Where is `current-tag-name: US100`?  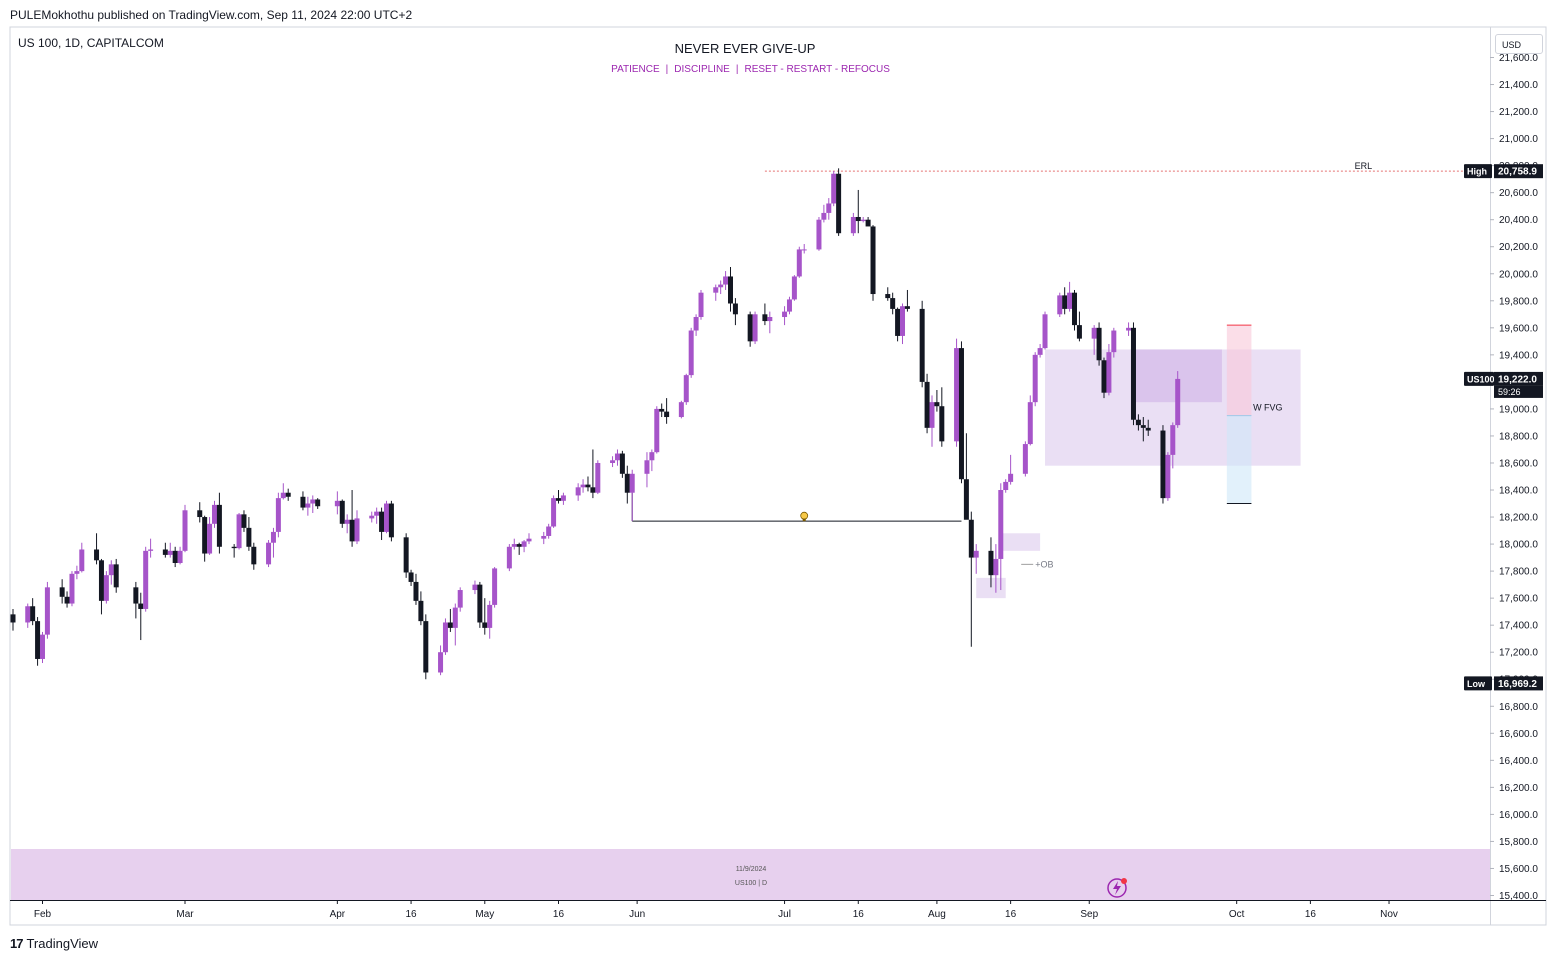 current-tag-name: US100 is located at coordinates (1481, 379).